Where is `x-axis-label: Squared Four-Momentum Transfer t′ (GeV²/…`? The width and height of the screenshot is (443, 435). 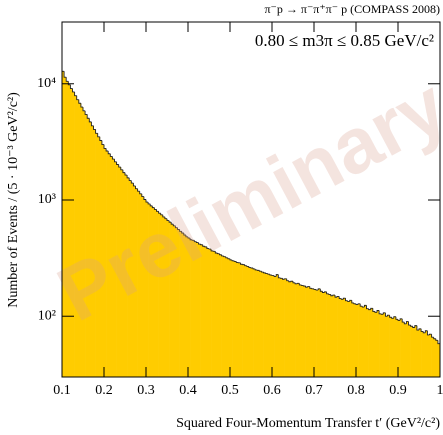 x-axis-label: Squared Four-Momentum Transfer t′ (GeV²/… is located at coordinates (308, 423).